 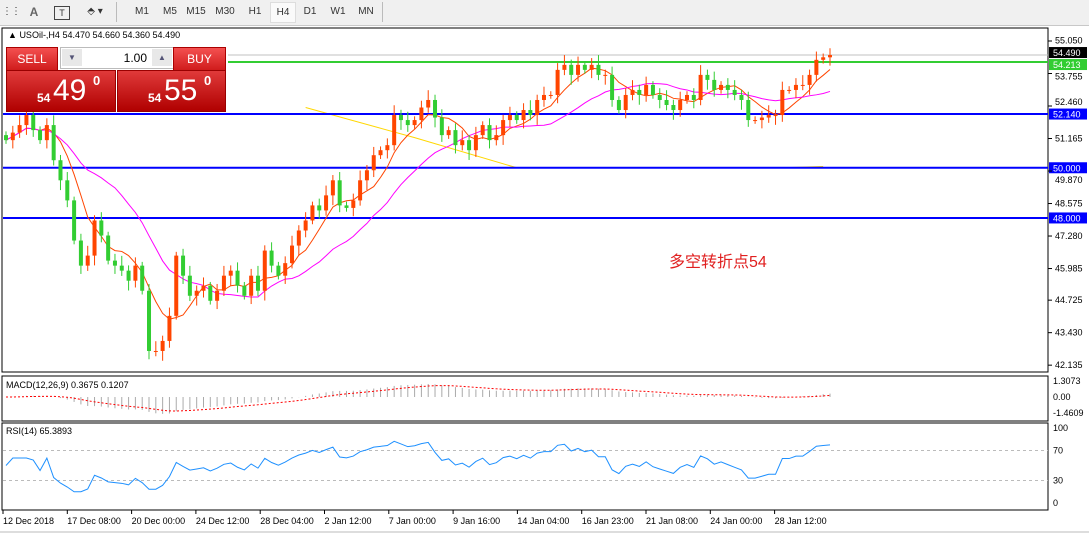 What do you see at coordinates (1068, 65) in the screenshot?
I see `price-tag-54.213` at bounding box center [1068, 65].